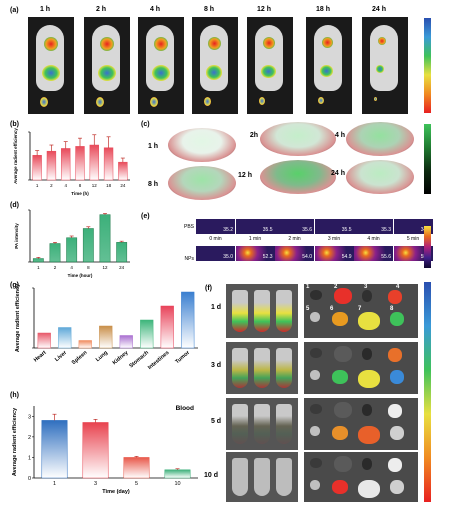  What do you see at coordinates (18, 318) in the screenshot?
I see `y-axis-label: Average radient efficiency` at bounding box center [18, 318].